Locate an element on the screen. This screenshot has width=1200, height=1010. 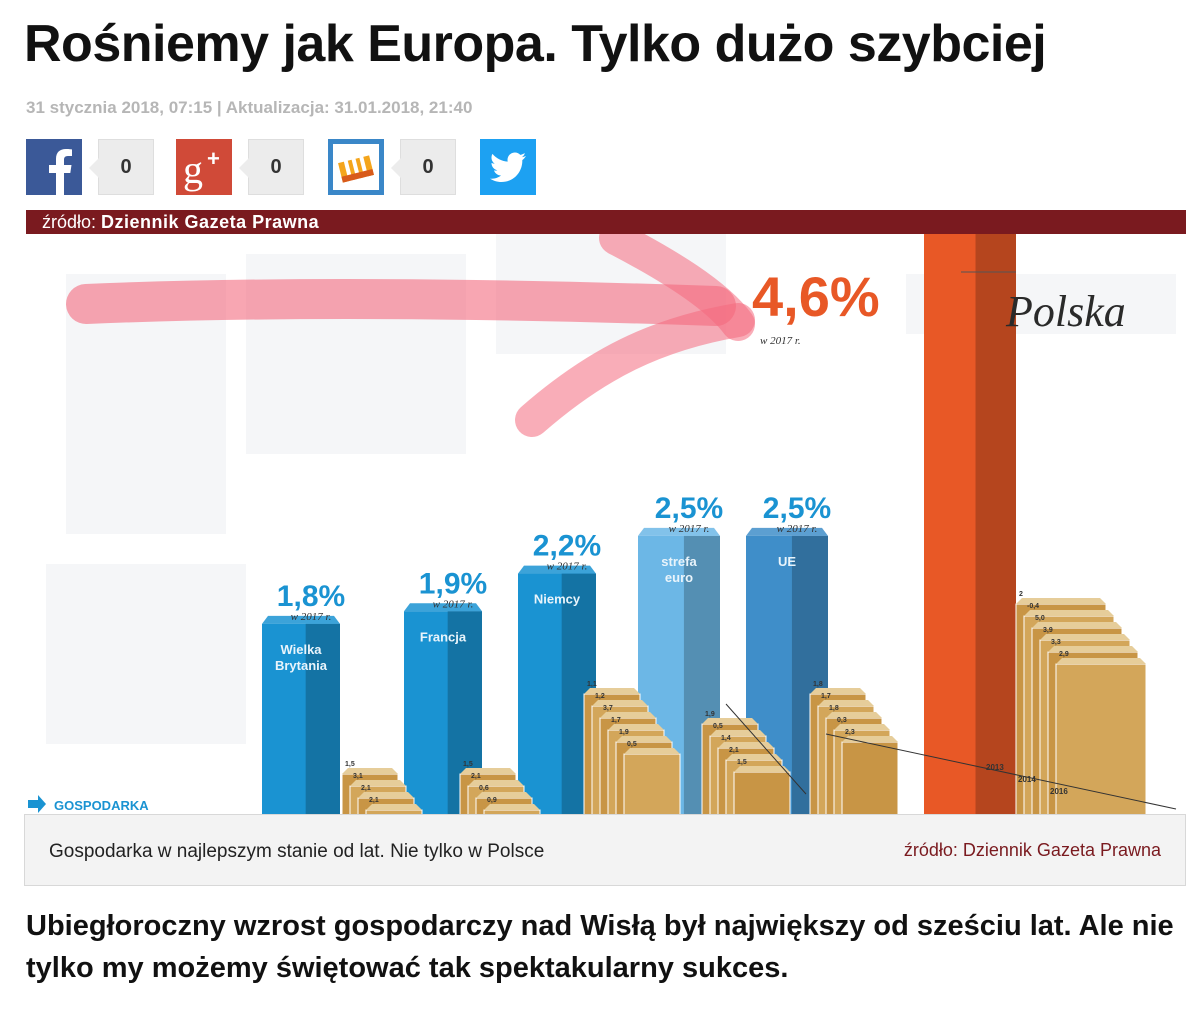
history-value-label: 3,3 is located at coordinates (1056, 642).